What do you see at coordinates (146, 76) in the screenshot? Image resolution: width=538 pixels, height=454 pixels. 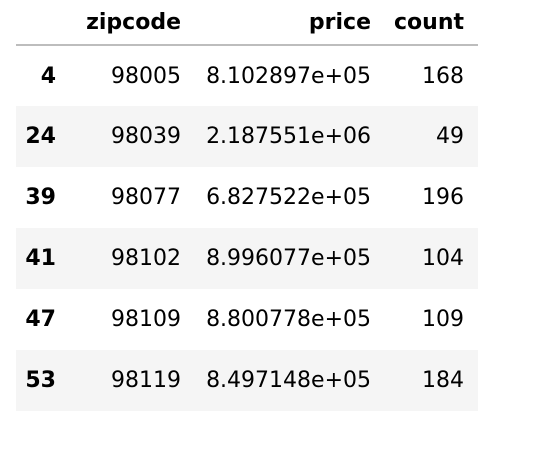 I see `zipcode-cell: 98005` at bounding box center [146, 76].